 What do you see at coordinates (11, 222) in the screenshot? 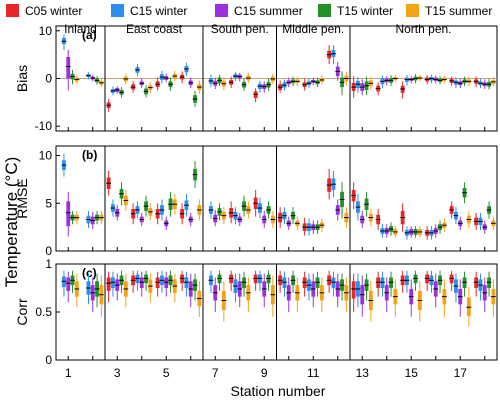
I see `common-y-axis-label: Temperature (°C)` at bounding box center [11, 222].